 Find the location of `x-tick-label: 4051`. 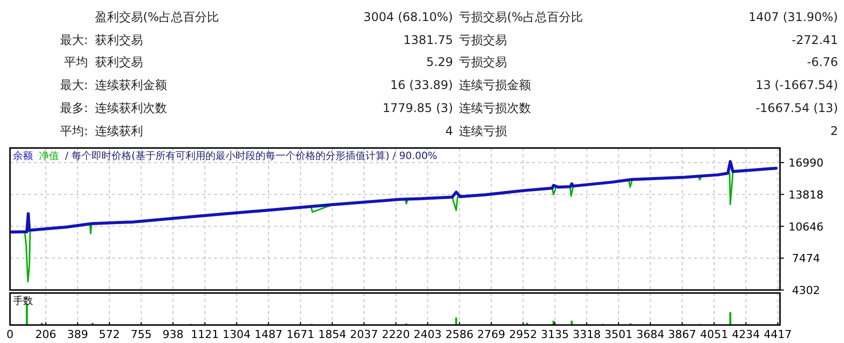

x-tick-label: 4051 is located at coordinates (714, 334).